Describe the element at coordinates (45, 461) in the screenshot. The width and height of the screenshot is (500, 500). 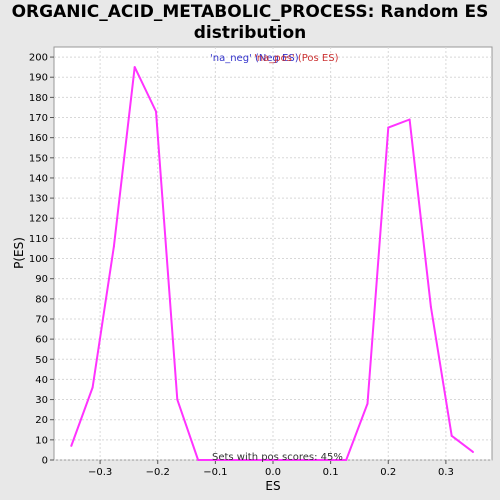
I see `y-tick-label: 0` at that location.